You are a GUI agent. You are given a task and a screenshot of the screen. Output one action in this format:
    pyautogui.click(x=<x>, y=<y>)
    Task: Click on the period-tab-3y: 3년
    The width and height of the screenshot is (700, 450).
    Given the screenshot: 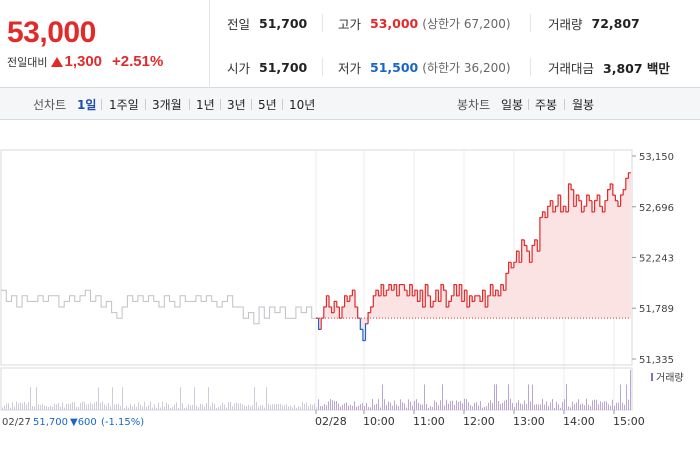 What is the action you would take?
    pyautogui.click(x=236, y=105)
    